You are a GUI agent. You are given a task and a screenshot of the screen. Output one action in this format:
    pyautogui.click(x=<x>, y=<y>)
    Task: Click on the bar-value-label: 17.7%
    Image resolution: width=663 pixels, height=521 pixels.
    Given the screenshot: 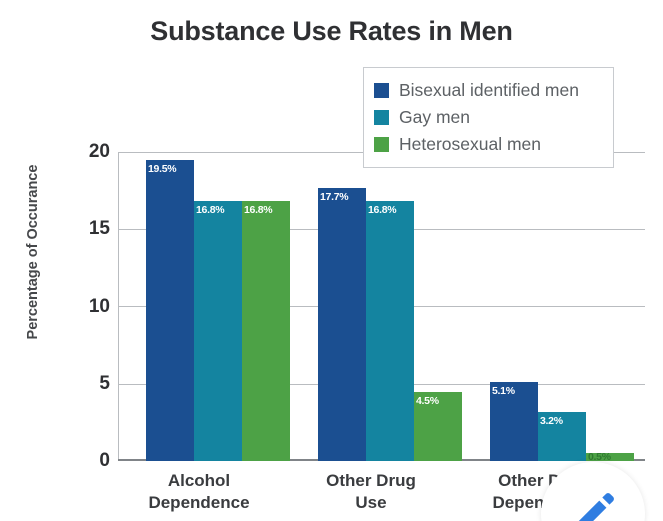 What is the action you would take?
    pyautogui.click(x=334, y=196)
    